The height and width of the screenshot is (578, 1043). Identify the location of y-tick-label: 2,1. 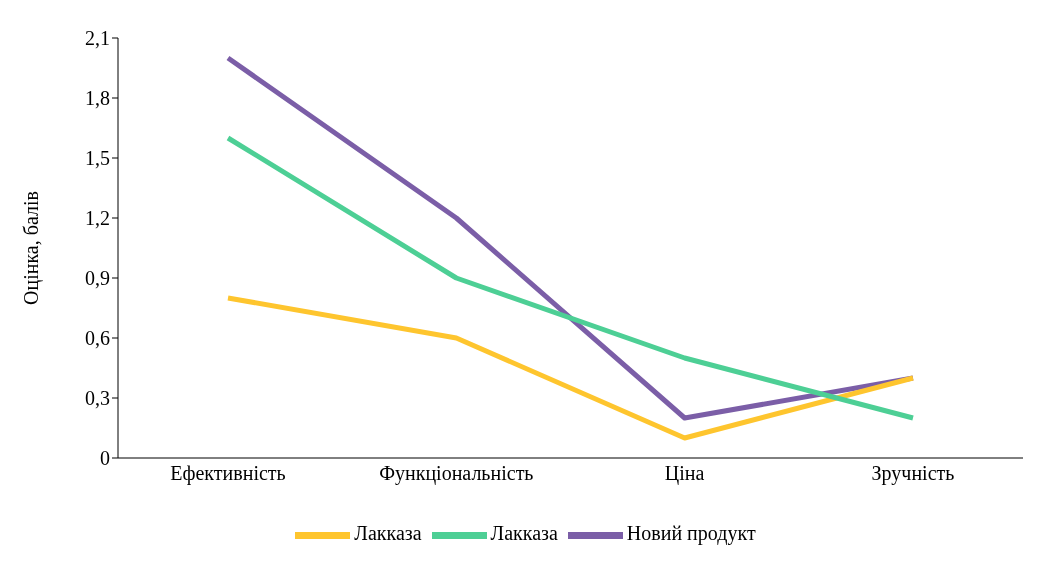
(97, 38).